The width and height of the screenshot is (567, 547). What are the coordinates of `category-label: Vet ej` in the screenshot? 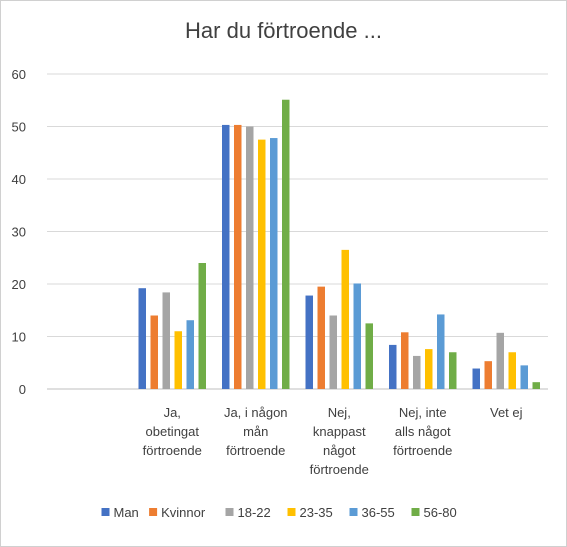 It's located at (506, 412).